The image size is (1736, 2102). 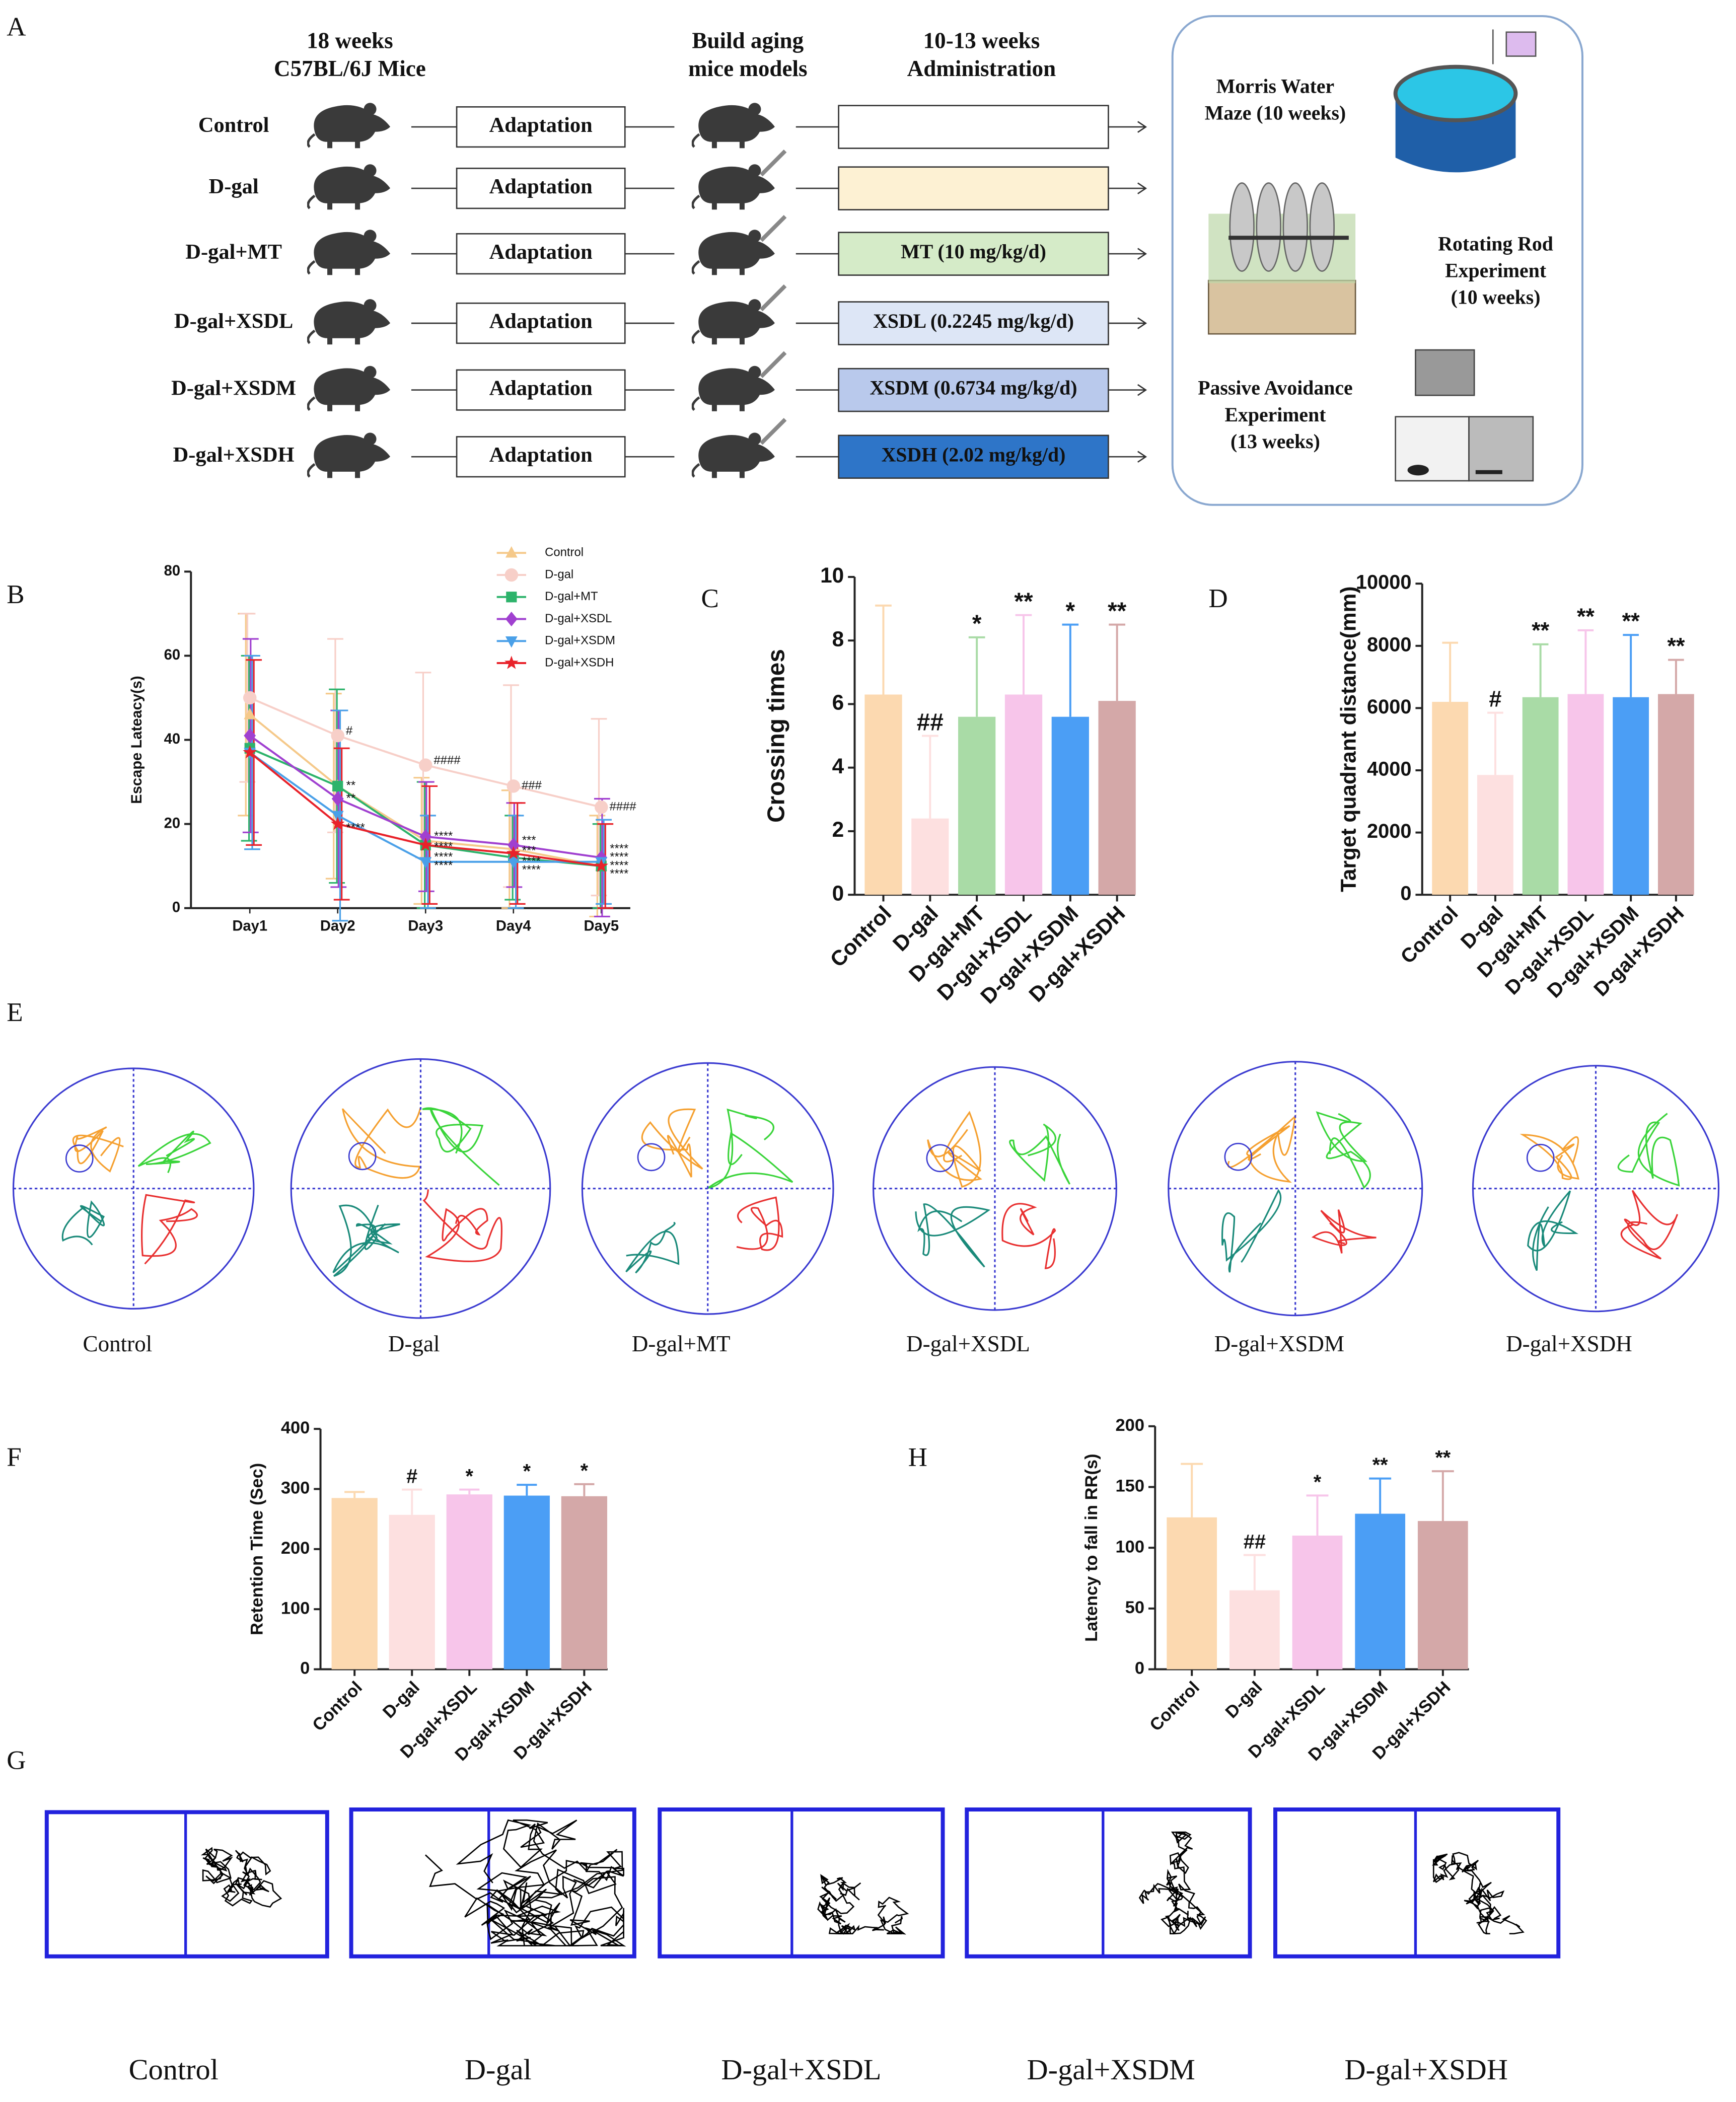 I want to click on group-label: Control, so click(x=233, y=125).